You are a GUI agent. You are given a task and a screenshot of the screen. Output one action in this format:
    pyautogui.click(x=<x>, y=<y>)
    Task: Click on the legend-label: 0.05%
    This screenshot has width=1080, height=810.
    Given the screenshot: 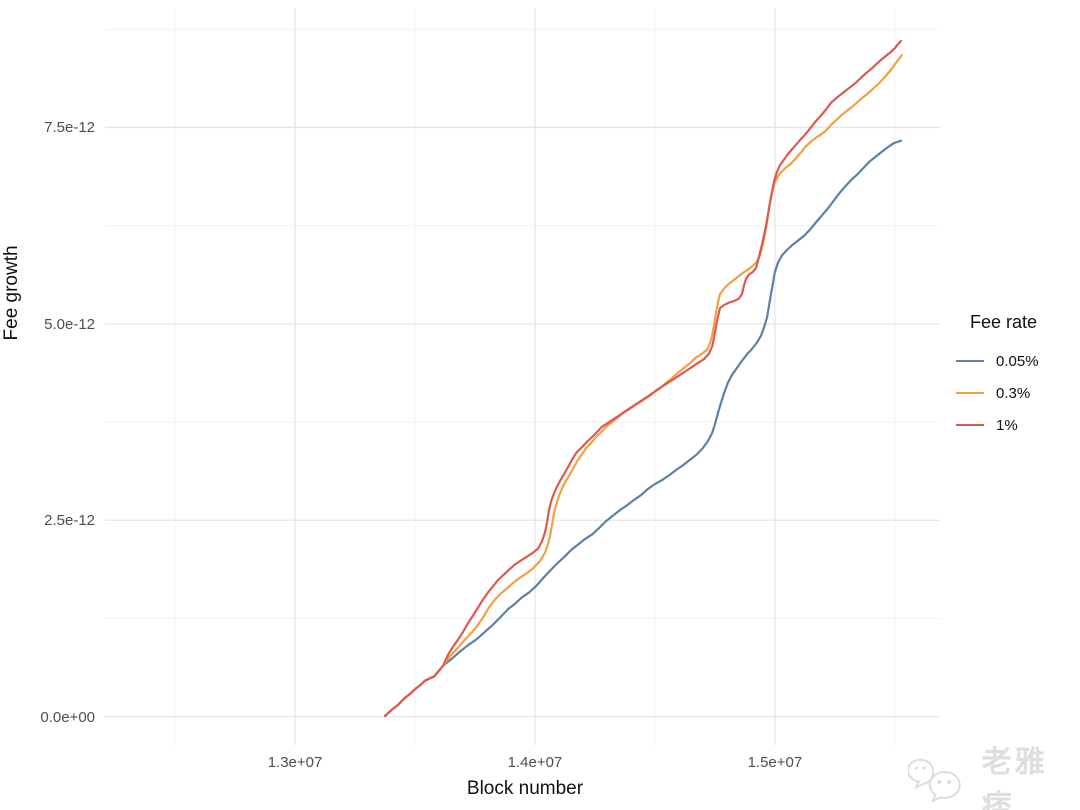 What is the action you would take?
    pyautogui.click(x=1017, y=361)
    